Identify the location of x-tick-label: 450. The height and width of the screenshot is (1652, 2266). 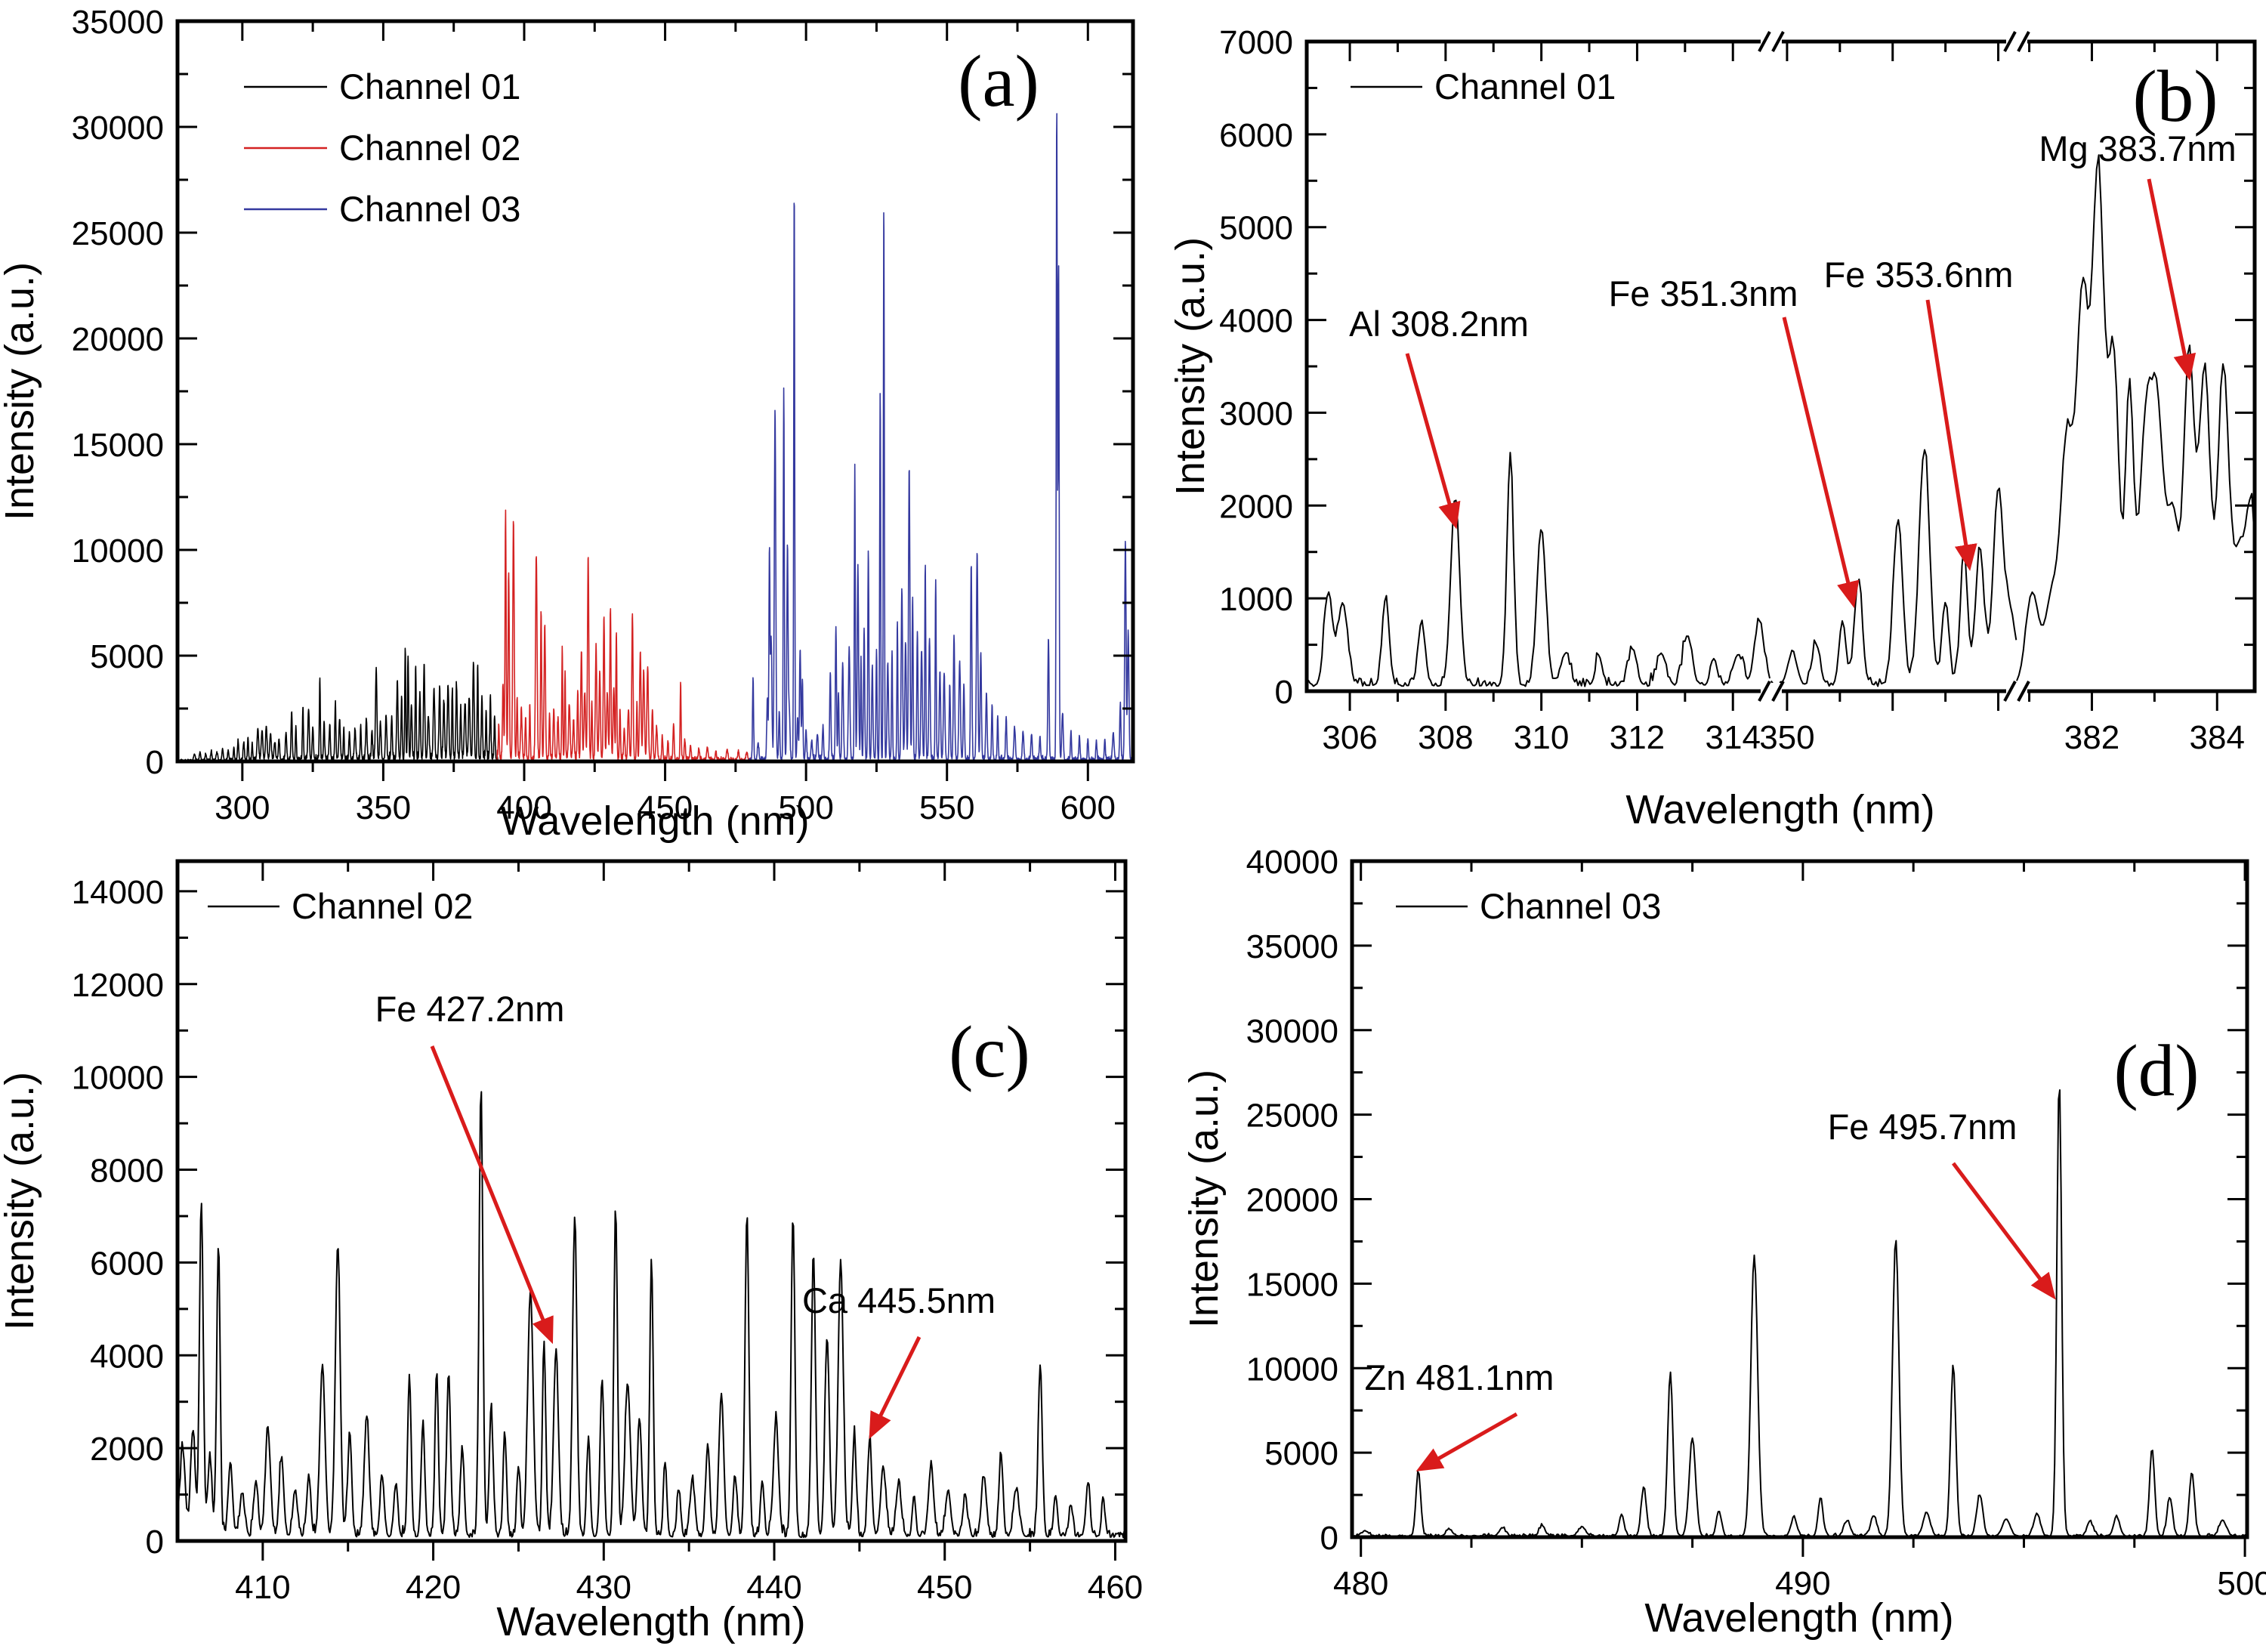
(665, 807).